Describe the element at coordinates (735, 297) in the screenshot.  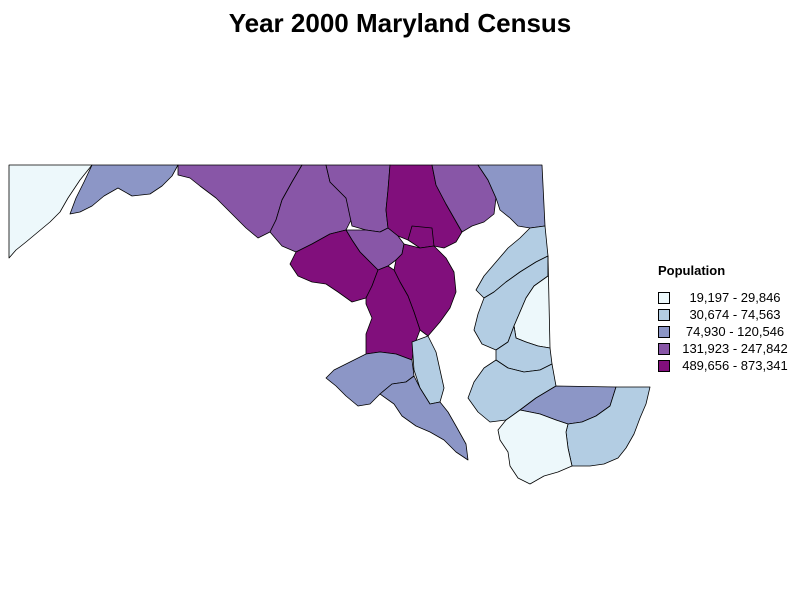
I see `legend-label: 19,197 - 29,846` at that location.